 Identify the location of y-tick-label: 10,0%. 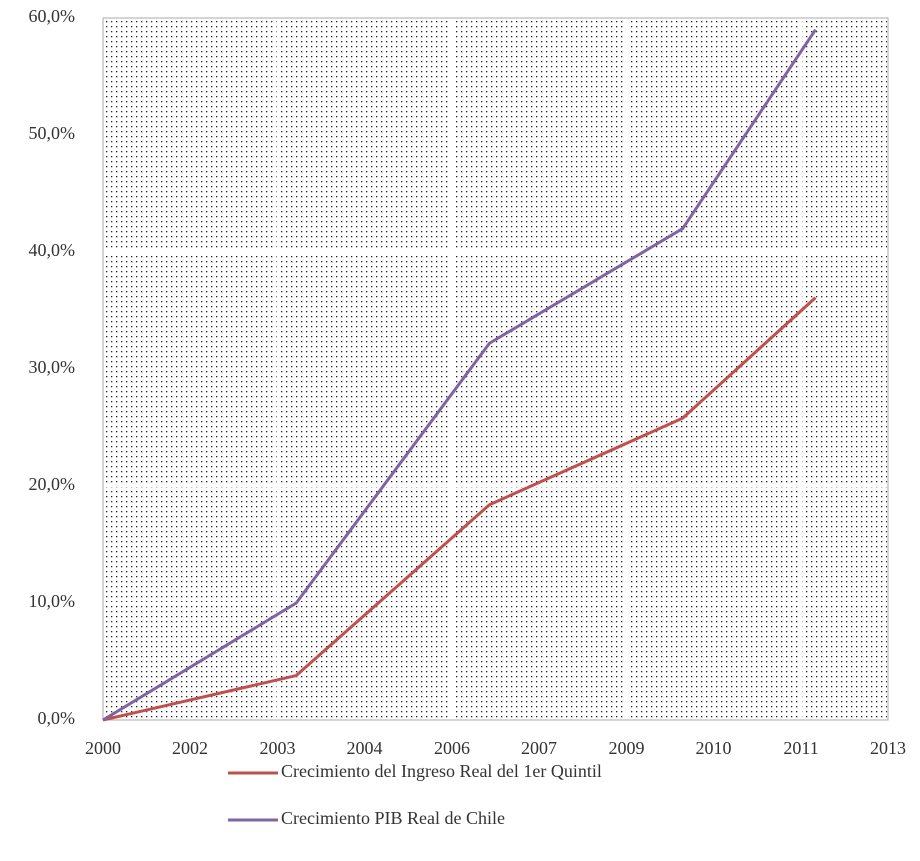
(52, 601).